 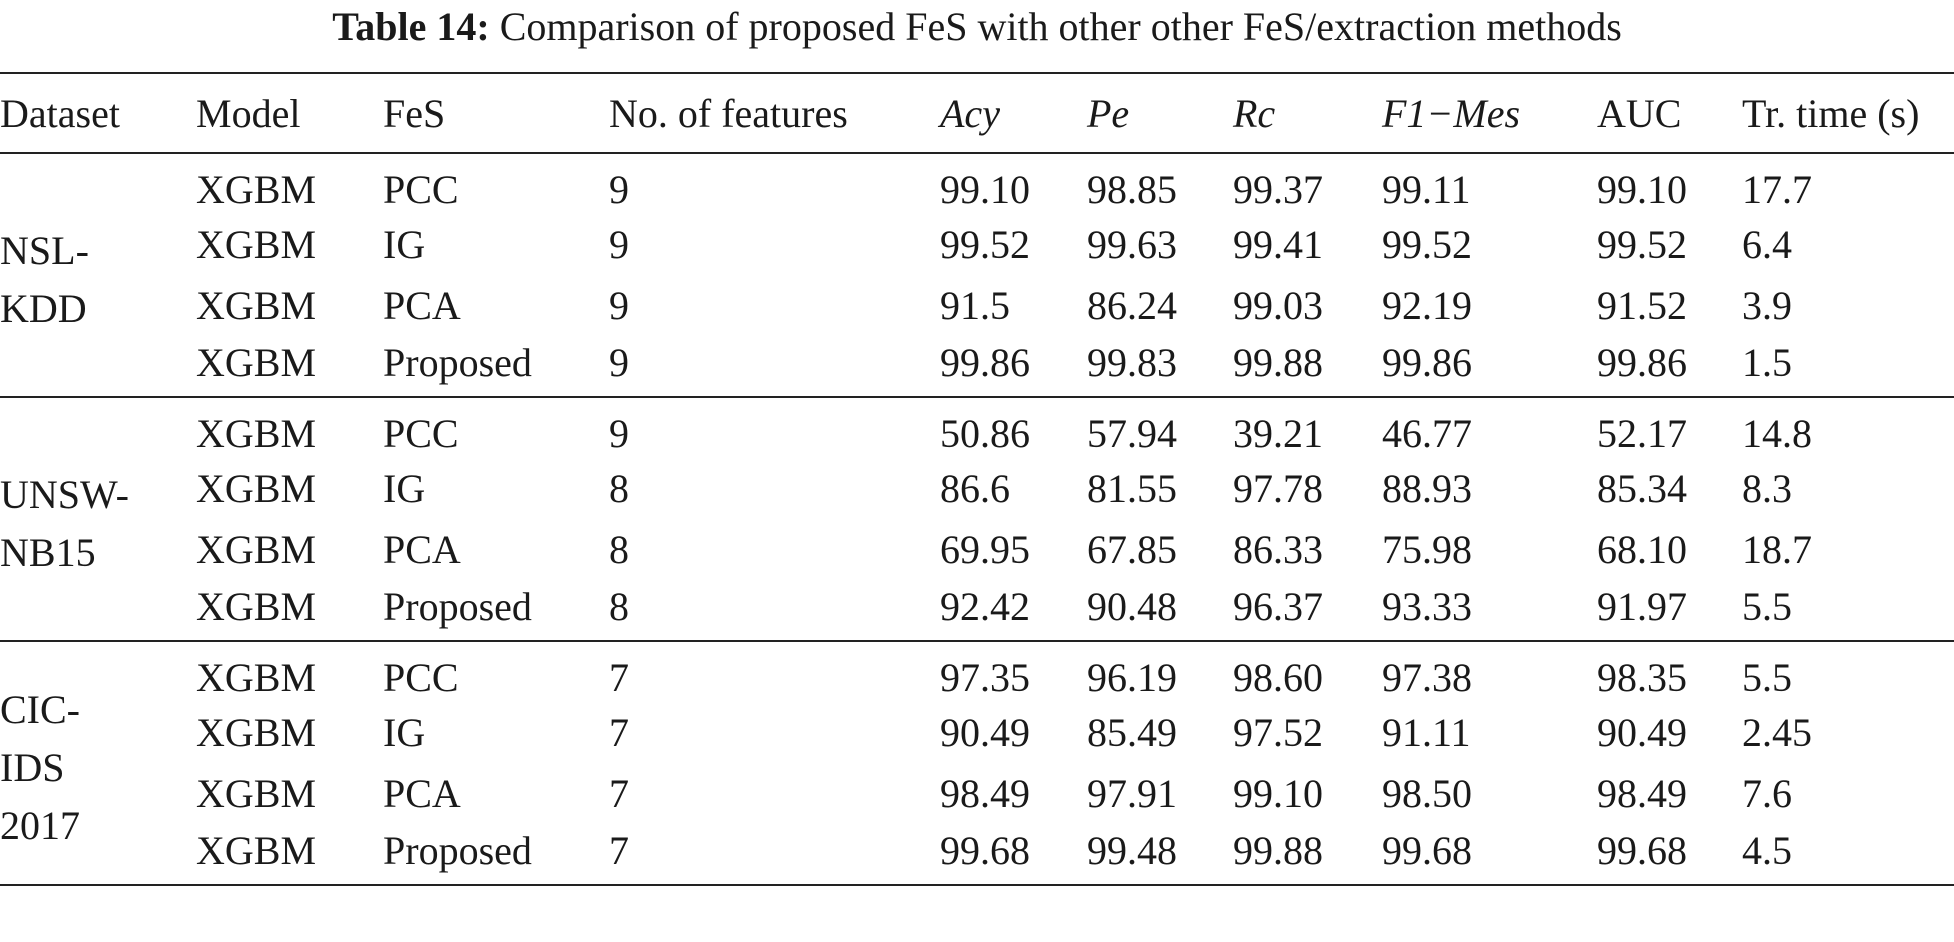 What do you see at coordinates (40, 709) in the screenshot?
I see `dataset-name-line: CIC-` at bounding box center [40, 709].